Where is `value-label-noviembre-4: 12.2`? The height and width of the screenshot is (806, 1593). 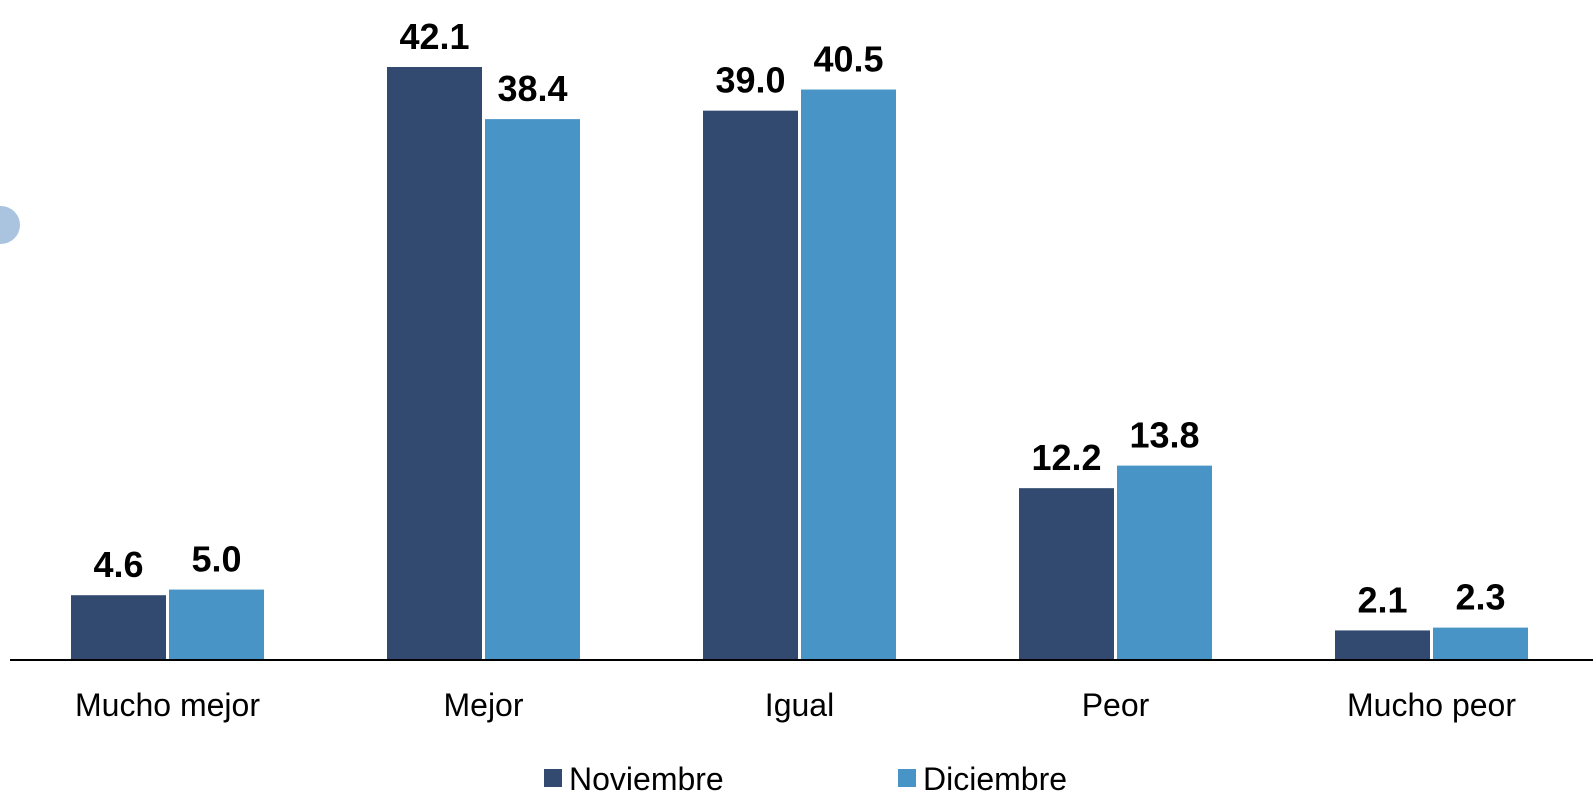 value-label-noviembre-4: 12.2 is located at coordinates (1066, 457).